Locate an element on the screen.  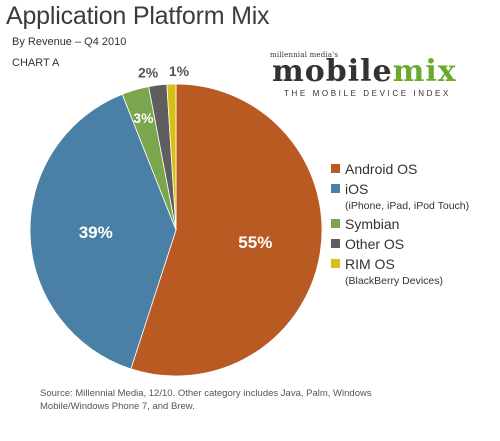
chart-subtitle: By Revenue – Q4 2010 is located at coordinates (69, 42).